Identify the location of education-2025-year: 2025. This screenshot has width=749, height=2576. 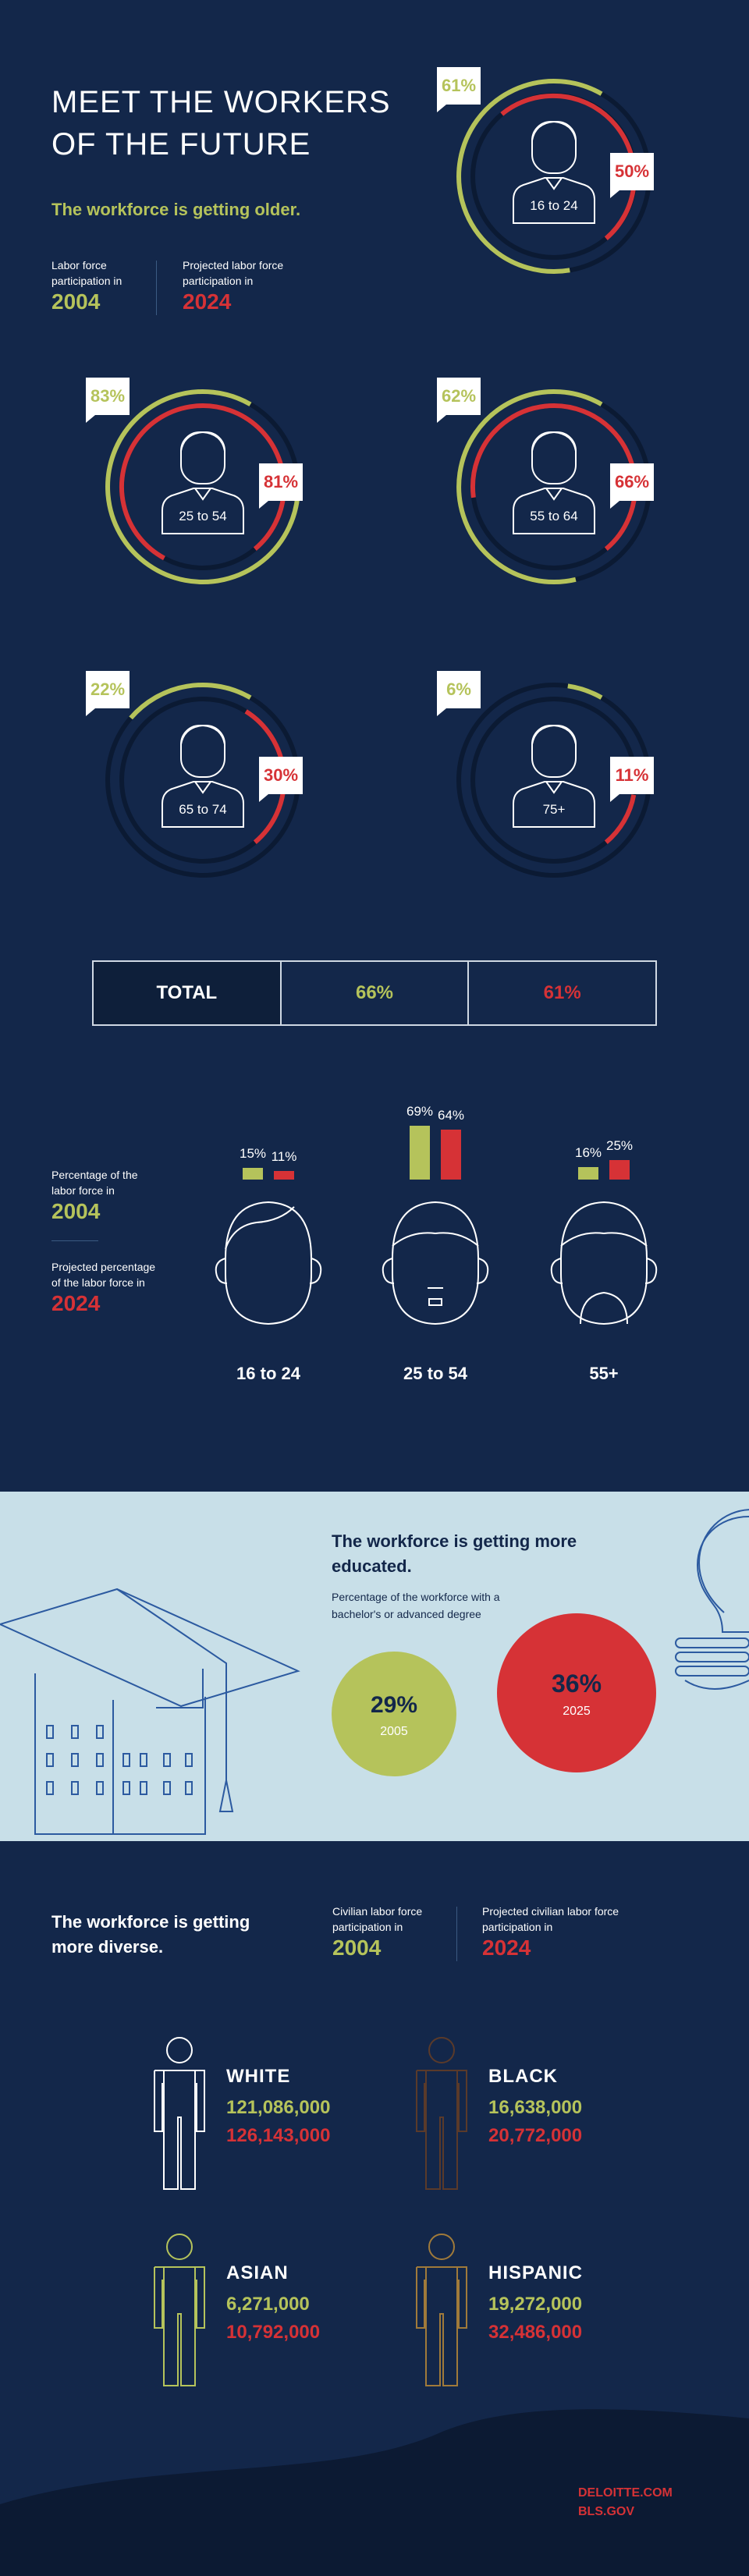
(577, 1711).